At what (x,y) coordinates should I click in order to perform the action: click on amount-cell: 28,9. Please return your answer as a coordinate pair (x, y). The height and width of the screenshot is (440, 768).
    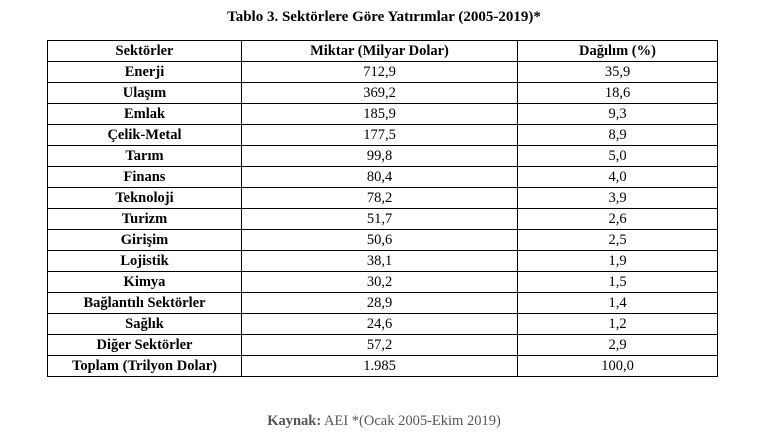
    Looking at the image, I should click on (379, 303).